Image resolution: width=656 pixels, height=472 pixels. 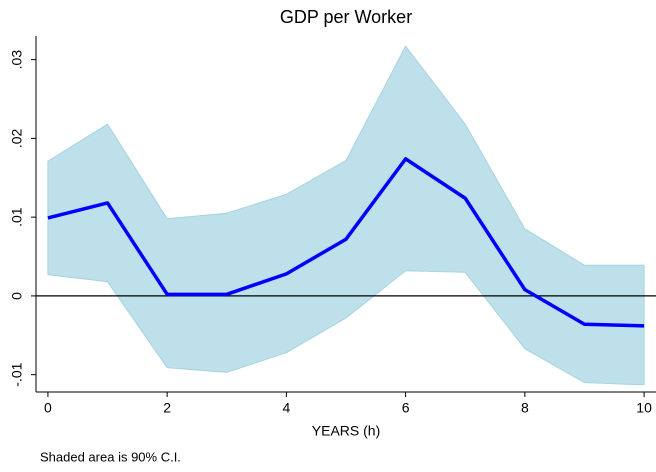 What do you see at coordinates (406, 408) in the screenshot?
I see `x-tick-label: 6` at bounding box center [406, 408].